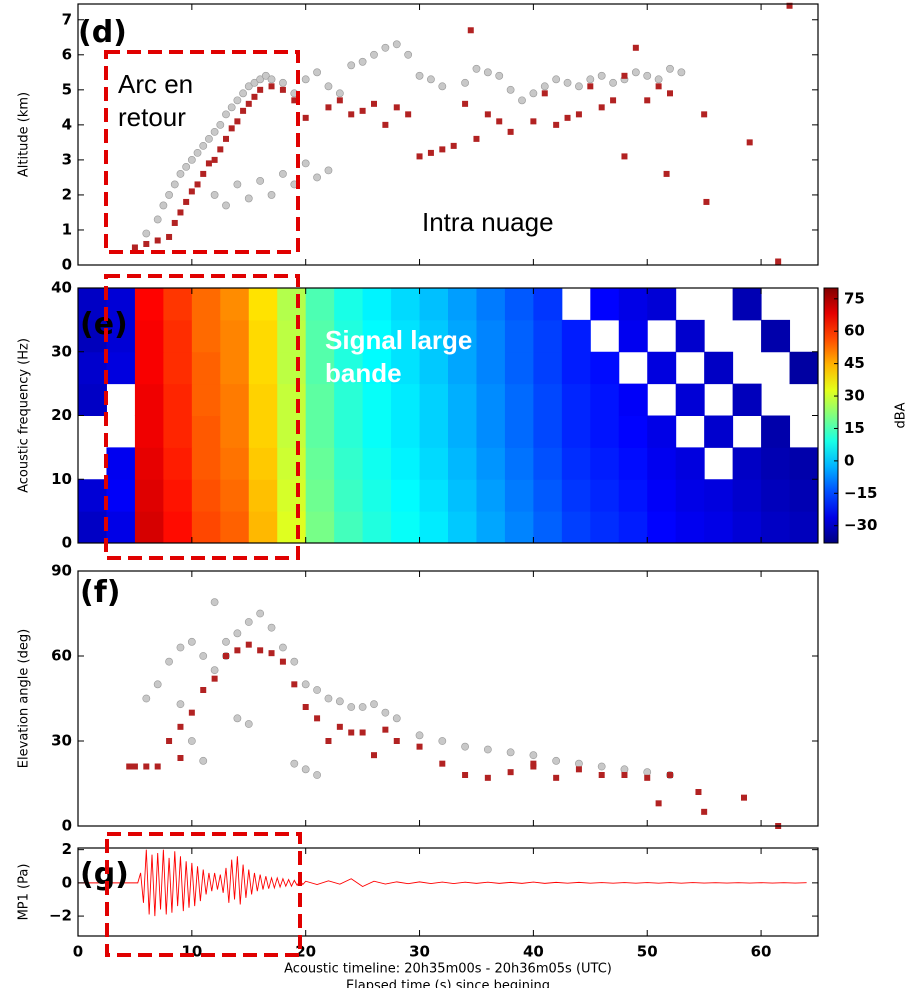 This screenshot has height=988, width=912. Describe the element at coordinates (761, 952) in the screenshot. I see `x-tick-label: 60` at that location.